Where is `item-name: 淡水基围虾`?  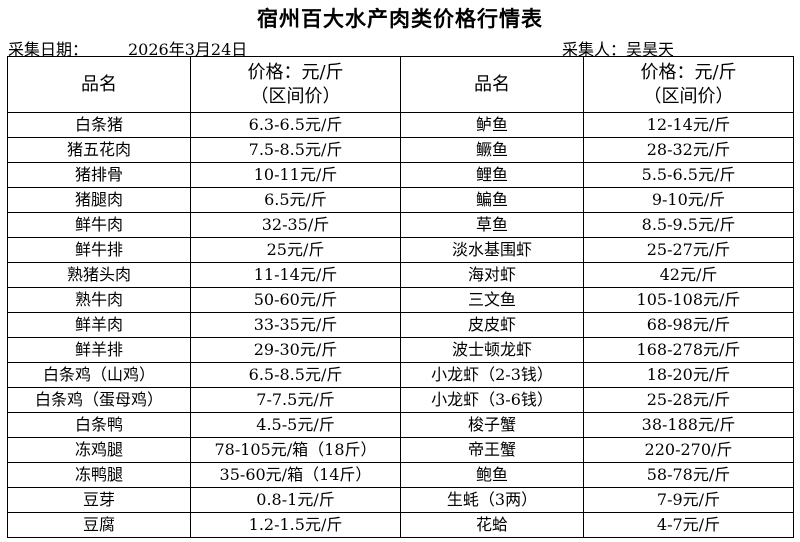 item-name: 淡水基围虾 is located at coordinates (492, 250).